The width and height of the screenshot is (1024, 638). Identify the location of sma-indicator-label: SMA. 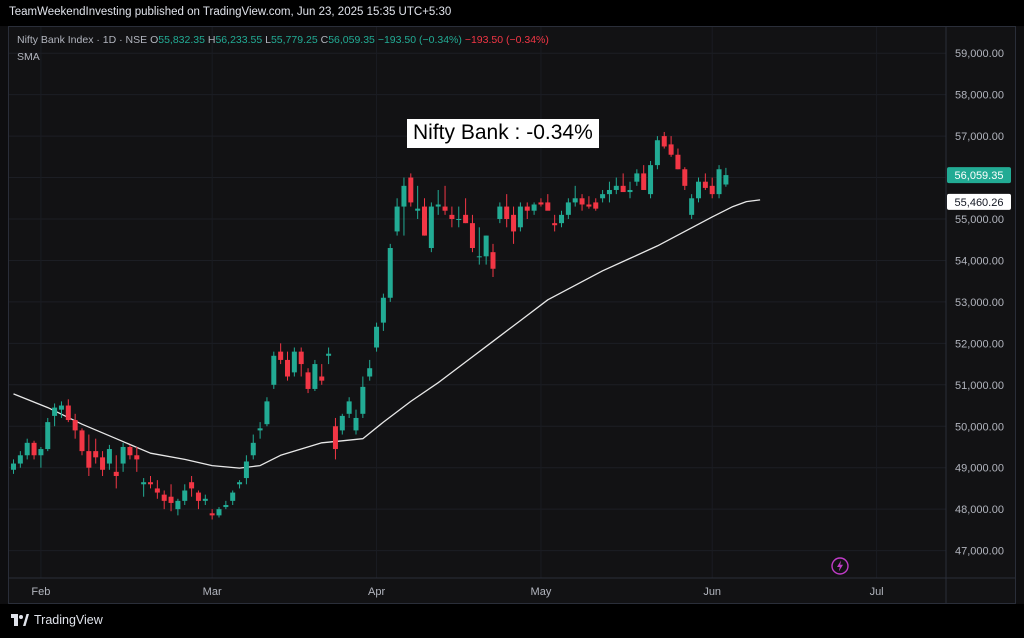
(28, 57).